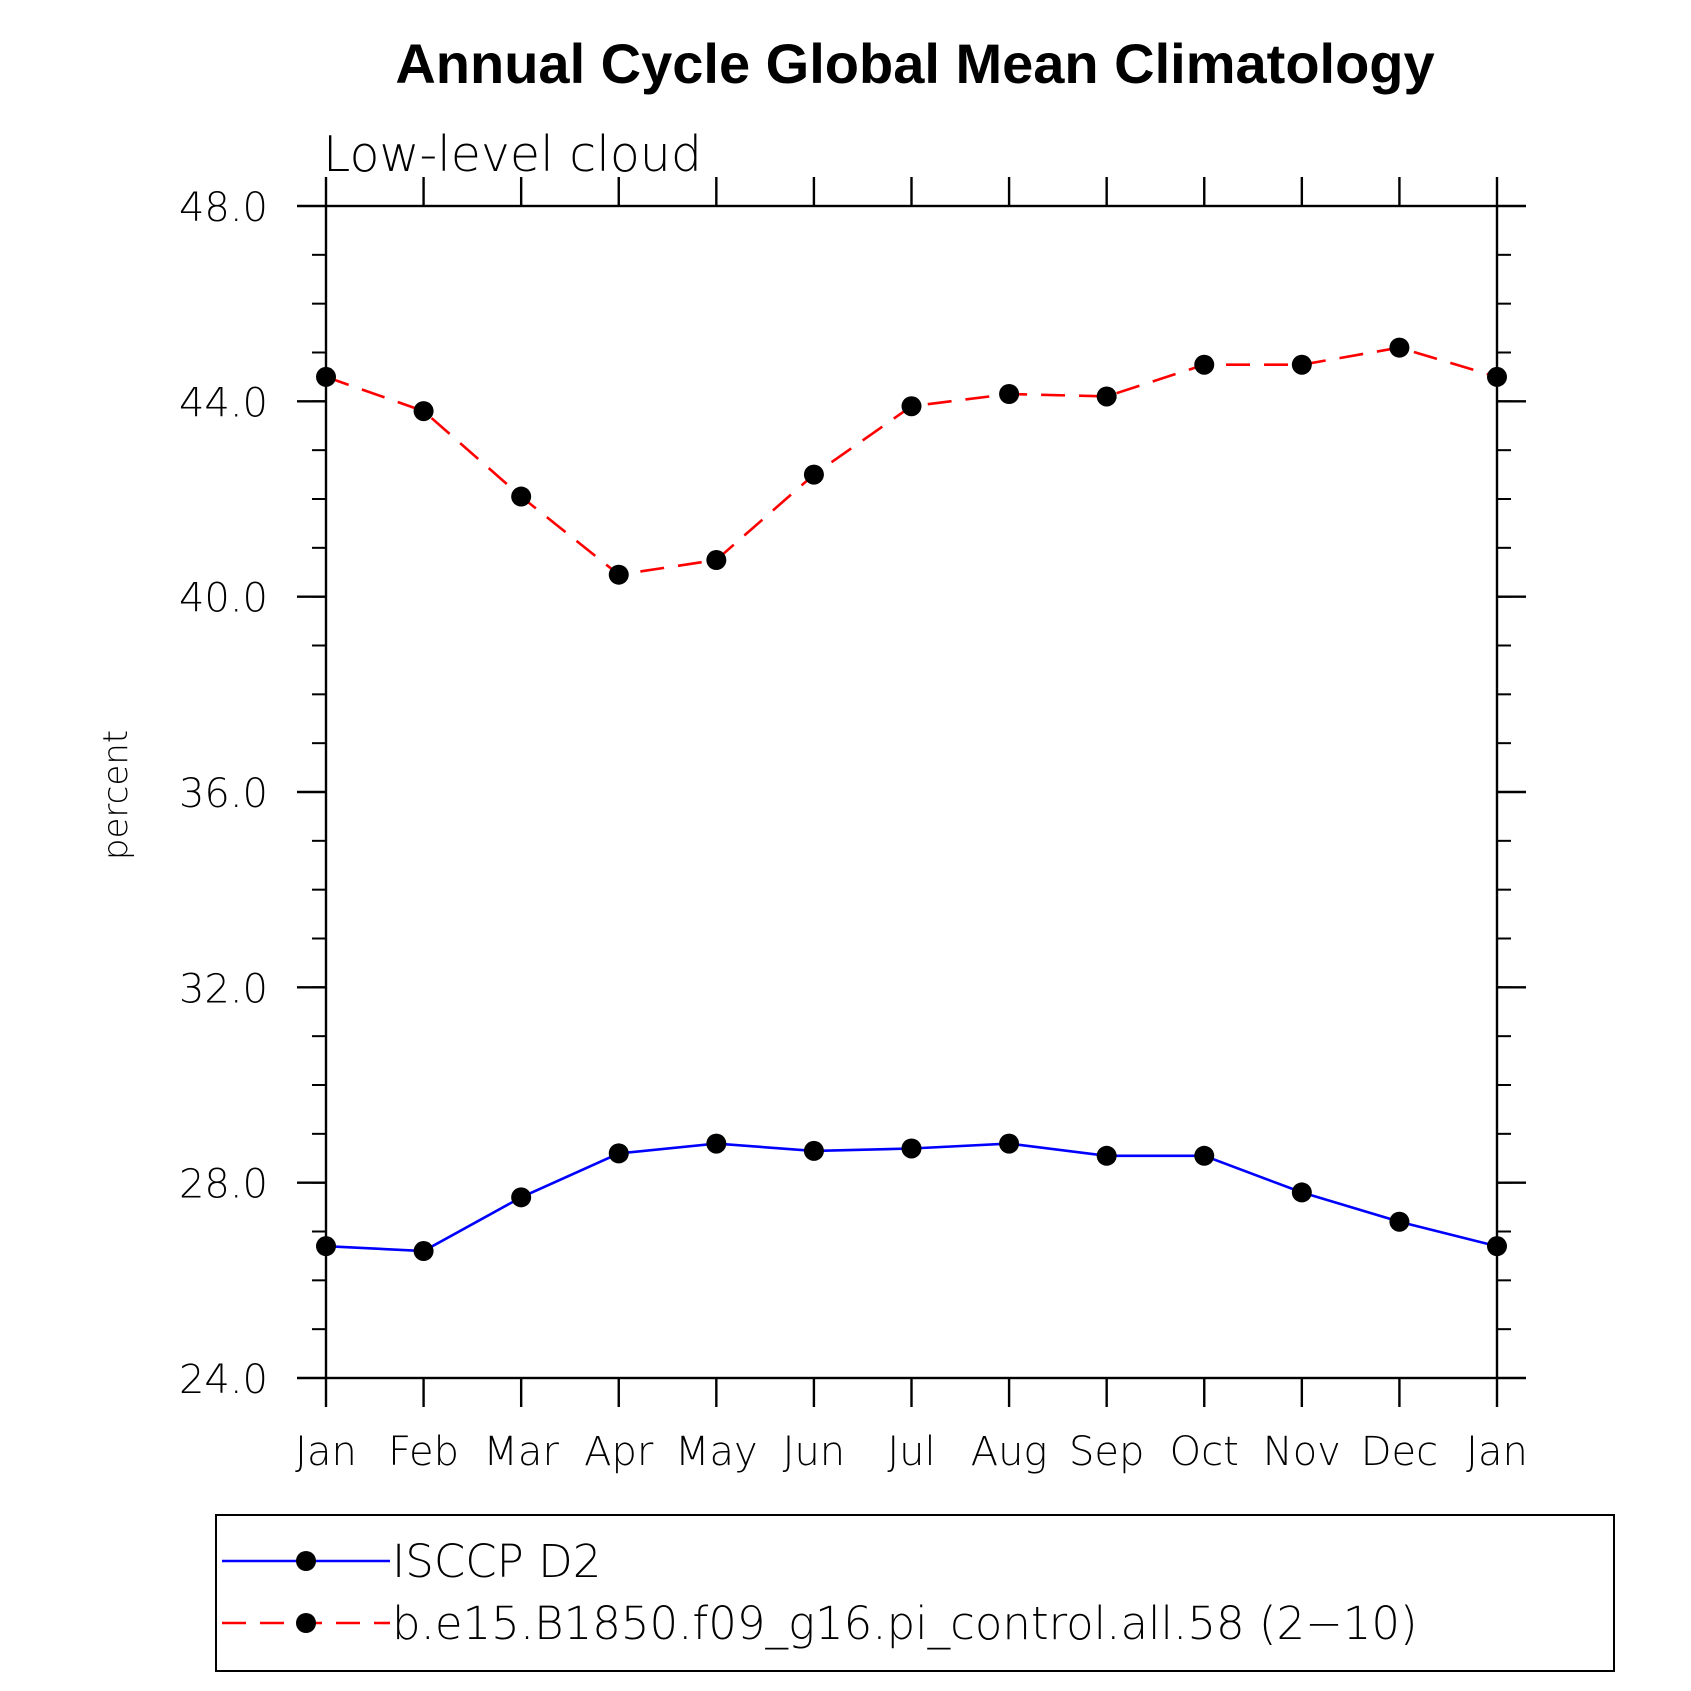 The height and width of the screenshot is (1691, 1691). What do you see at coordinates (1204, 1452) in the screenshot?
I see `x-tick-label: Oct` at bounding box center [1204, 1452].